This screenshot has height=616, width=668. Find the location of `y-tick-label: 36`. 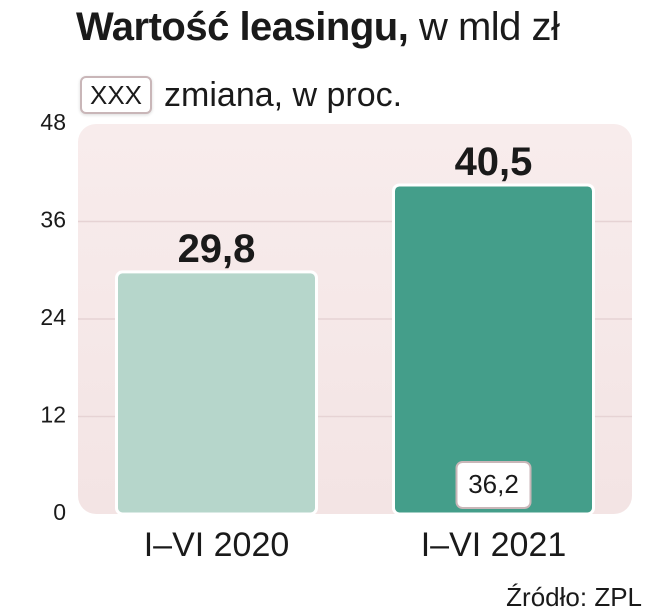

y-tick-label: 36 is located at coordinates (53, 220).